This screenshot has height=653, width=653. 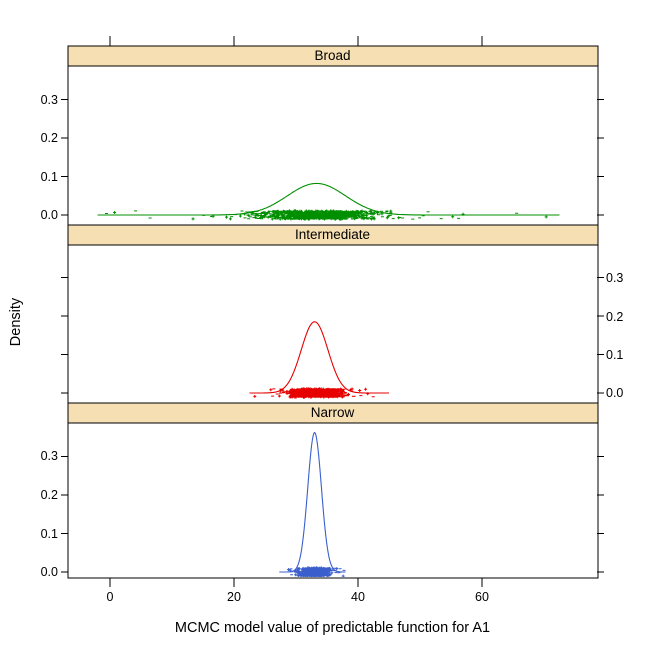 What do you see at coordinates (358, 597) in the screenshot?
I see `x-tick-40: 40` at bounding box center [358, 597].